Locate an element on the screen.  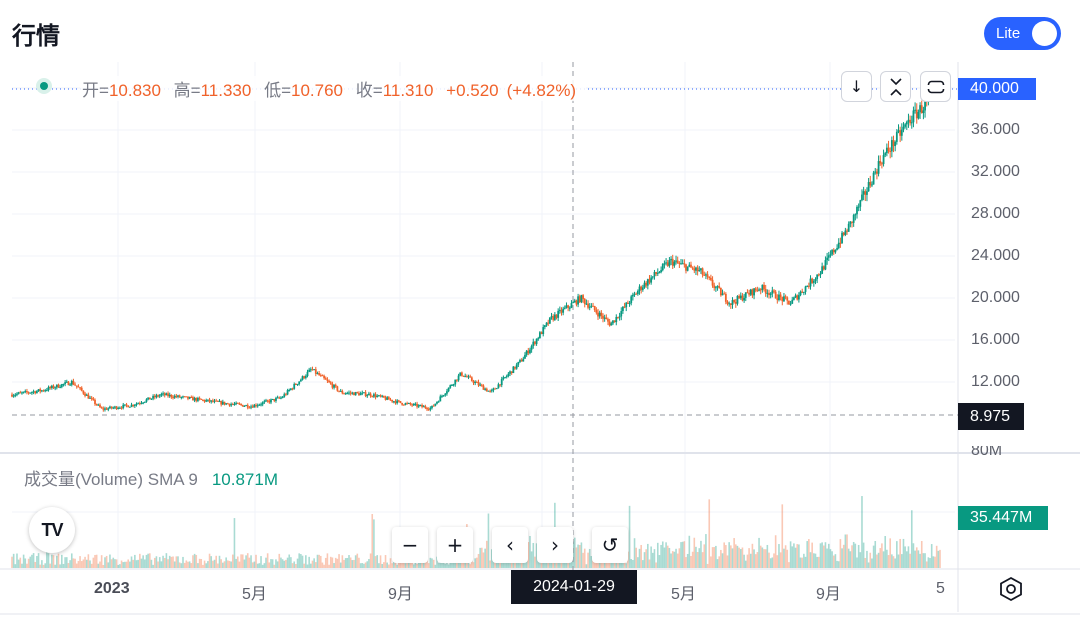
crosshair-date-tag: 2024-01-29 is located at coordinates (574, 587).